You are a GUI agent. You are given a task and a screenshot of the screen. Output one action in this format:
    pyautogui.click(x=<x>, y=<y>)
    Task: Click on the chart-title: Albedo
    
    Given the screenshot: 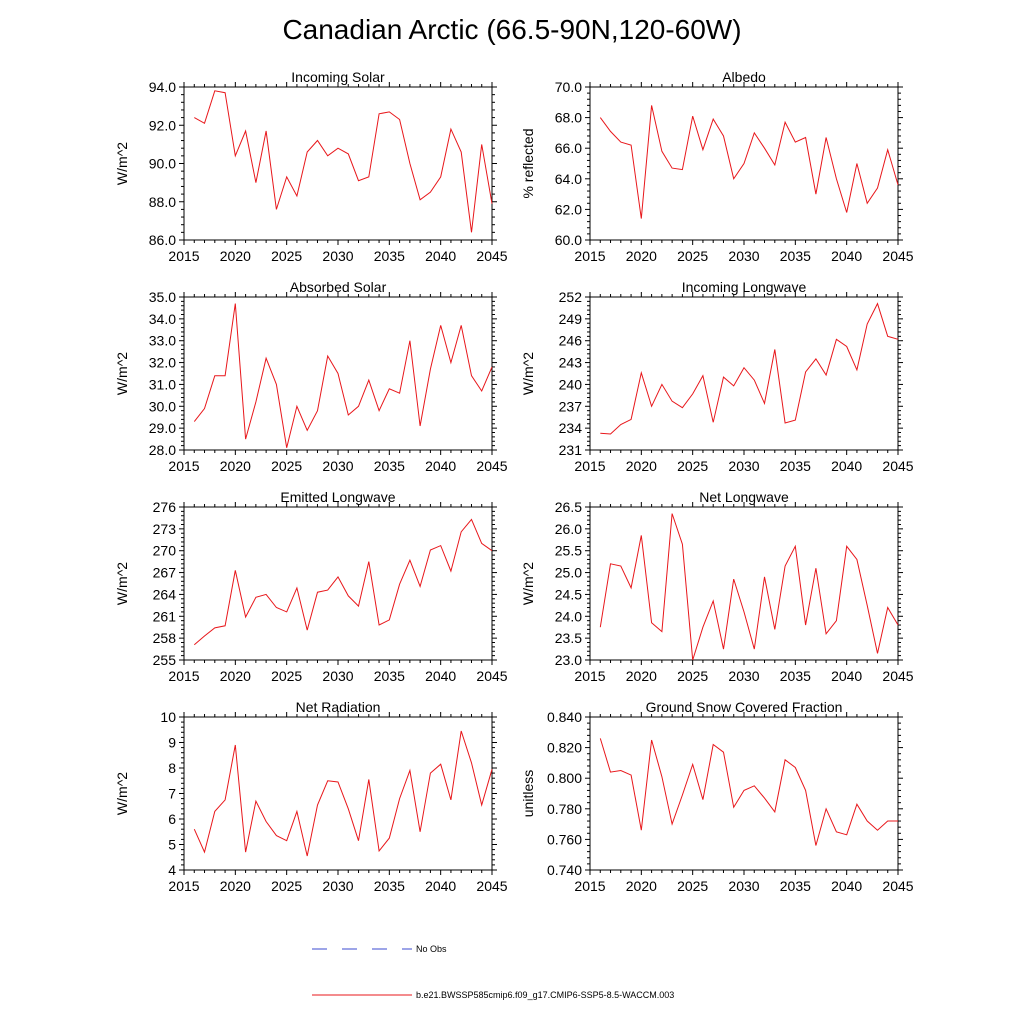 What is the action you would take?
    pyautogui.click(x=744, y=77)
    